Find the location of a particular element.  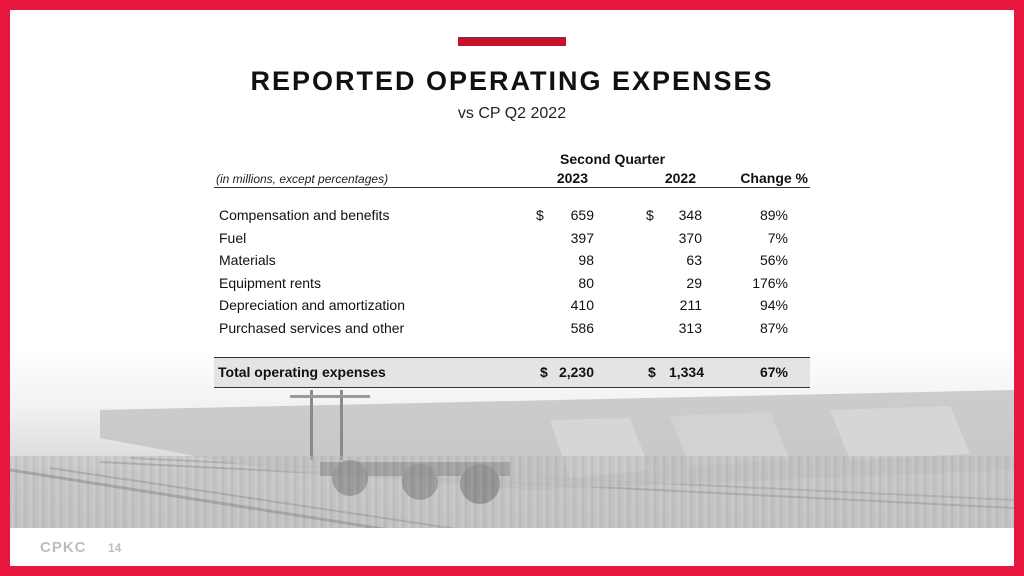

value-2023: 586 is located at coordinates (582, 328).